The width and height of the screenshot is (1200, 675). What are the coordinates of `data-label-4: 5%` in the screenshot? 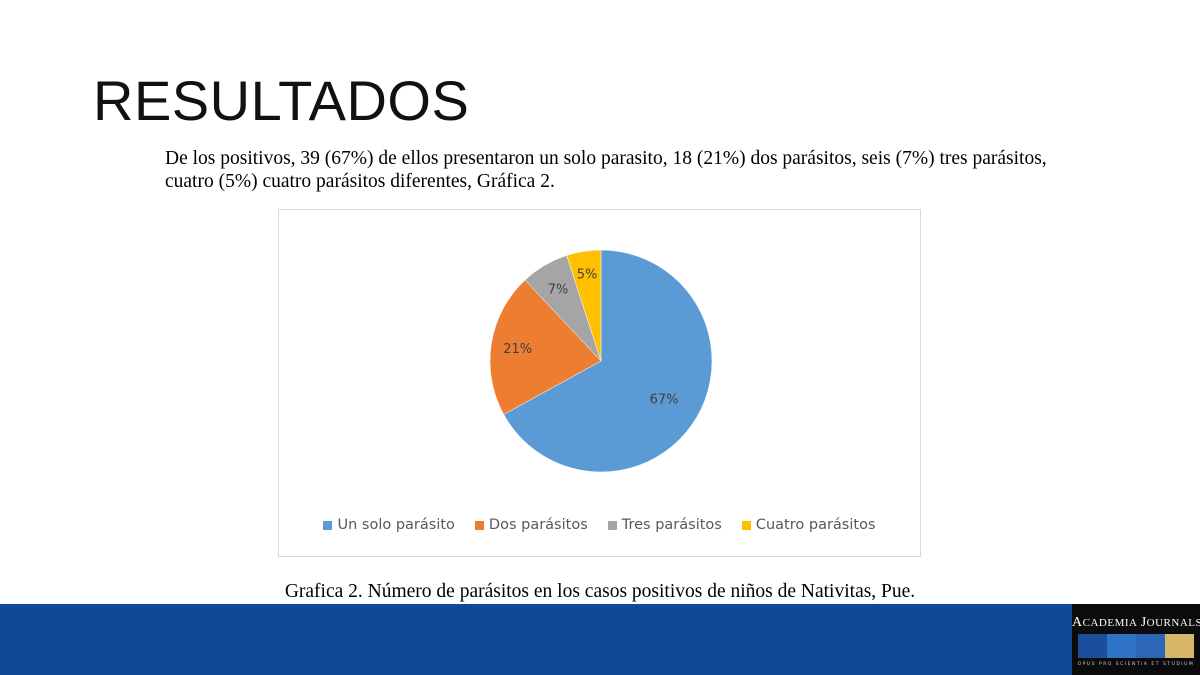 It's located at (587, 274).